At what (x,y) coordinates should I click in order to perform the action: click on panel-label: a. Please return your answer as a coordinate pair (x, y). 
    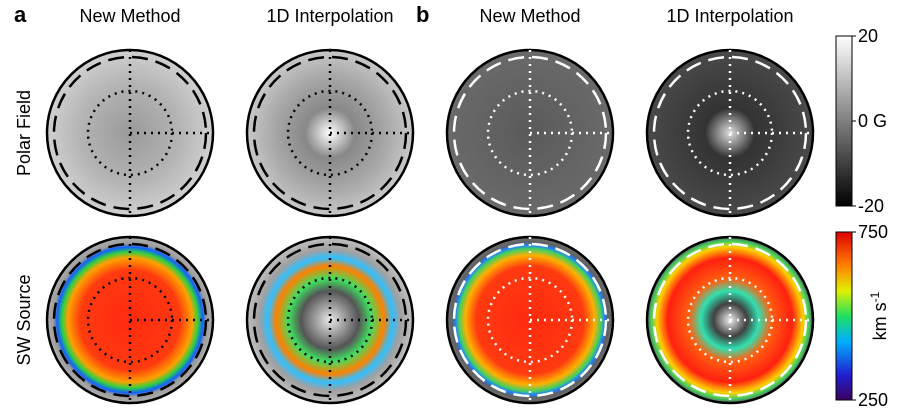
    Looking at the image, I should click on (20, 14).